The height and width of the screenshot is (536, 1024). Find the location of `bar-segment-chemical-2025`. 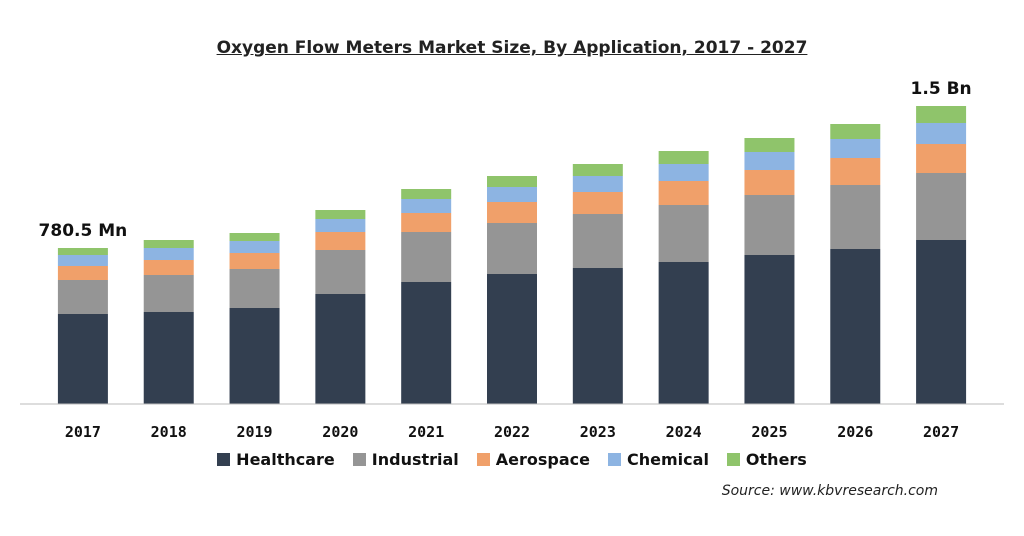

bar-segment-chemical-2025 is located at coordinates (769, 161).